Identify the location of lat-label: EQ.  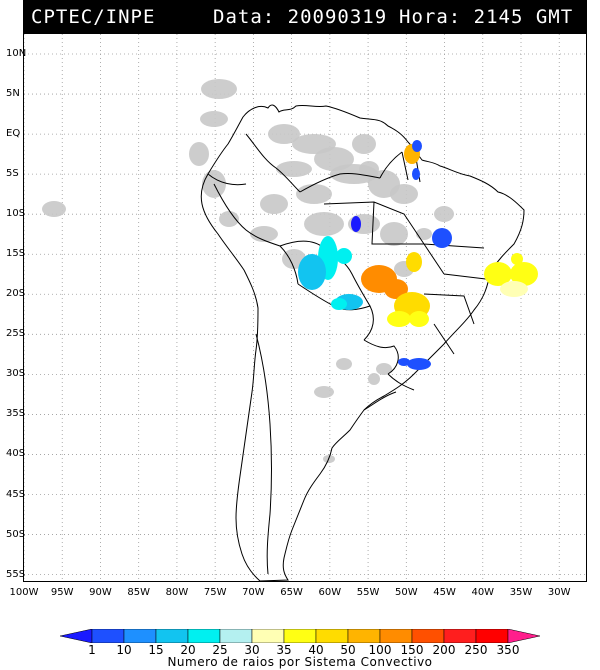
(13, 134).